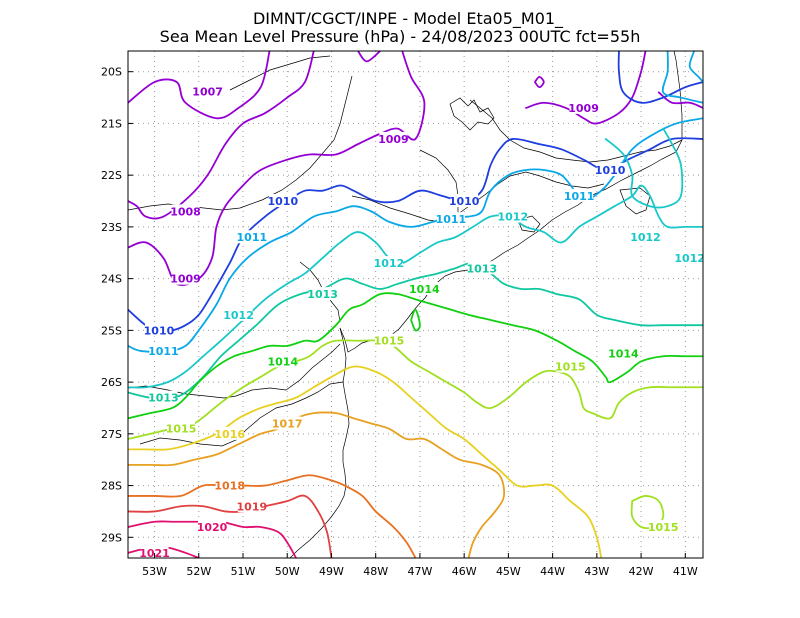 This screenshot has width=800, height=618. What do you see at coordinates (229, 434) in the screenshot?
I see `isobar-label-1016: 1016` at bounding box center [229, 434].